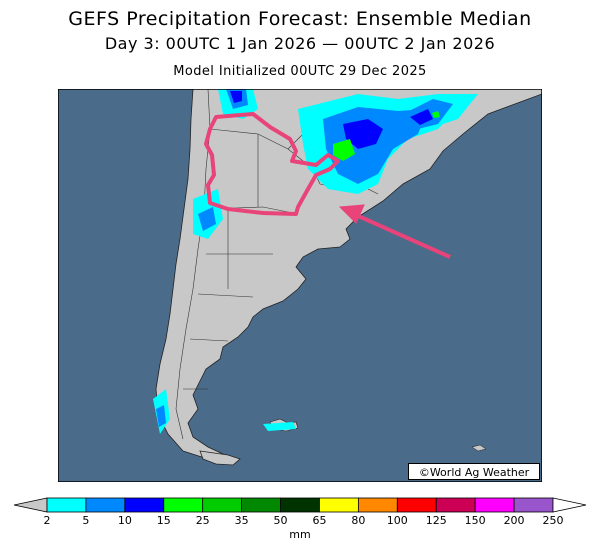 The width and height of the screenshot is (600, 548). What do you see at coordinates (358, 520) in the screenshot?
I see `legend-tick-label: 80` at bounding box center [358, 520].